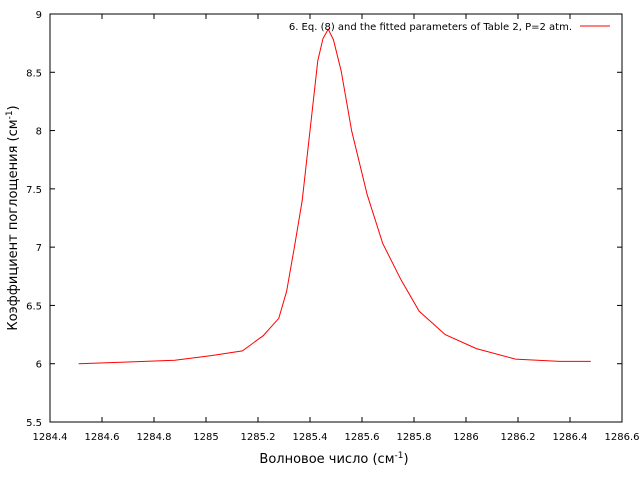 Image resolution: width=640 pixels, height=480 pixels. I want to click on y-tick-label: 9, so click(39, 15).